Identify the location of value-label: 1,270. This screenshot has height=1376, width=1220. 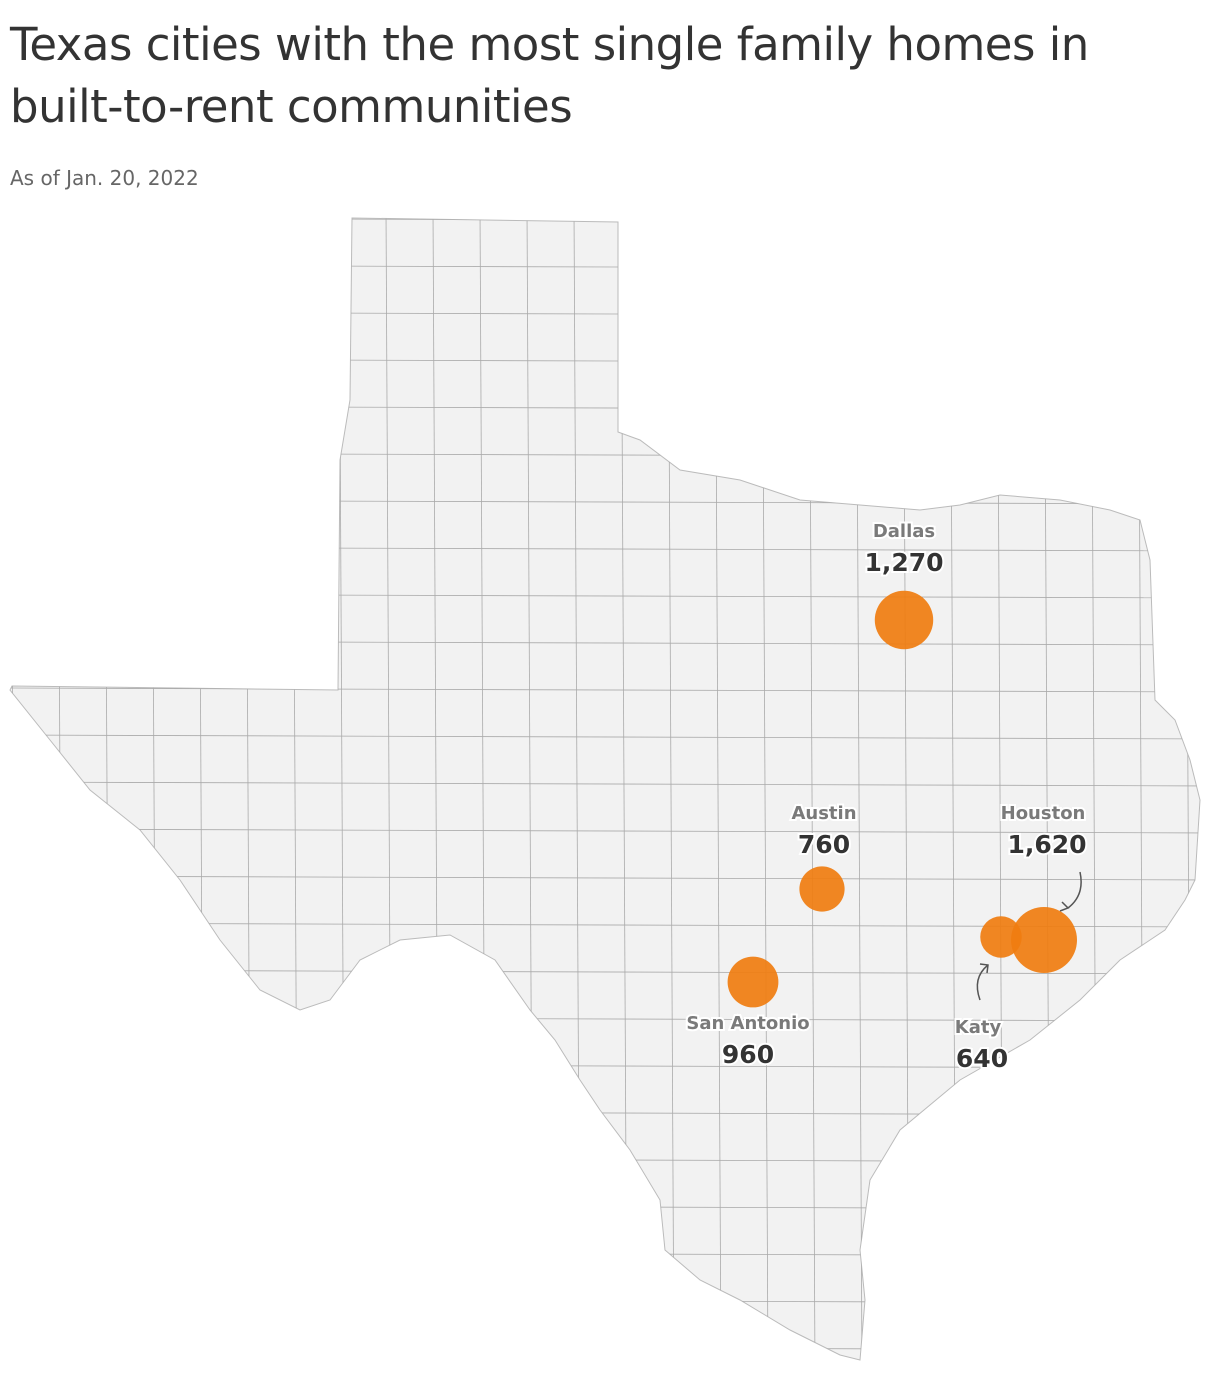
(903, 562).